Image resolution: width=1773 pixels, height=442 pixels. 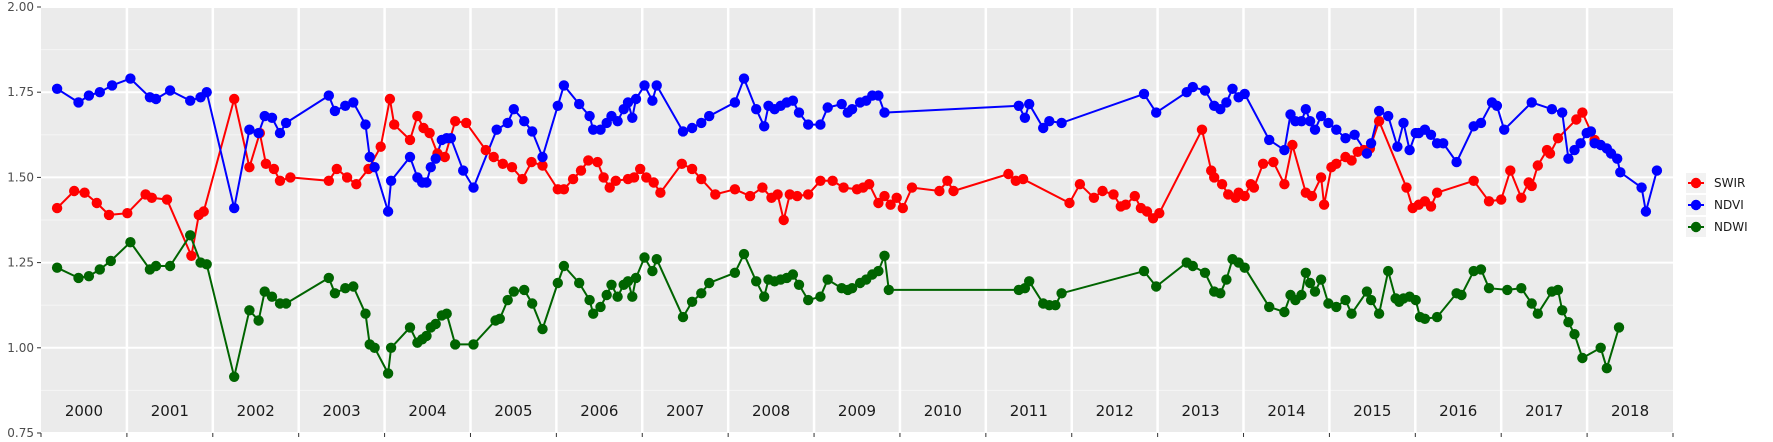 What do you see at coordinates (1458, 411) in the screenshot?
I see `year-label: 2016` at bounding box center [1458, 411].